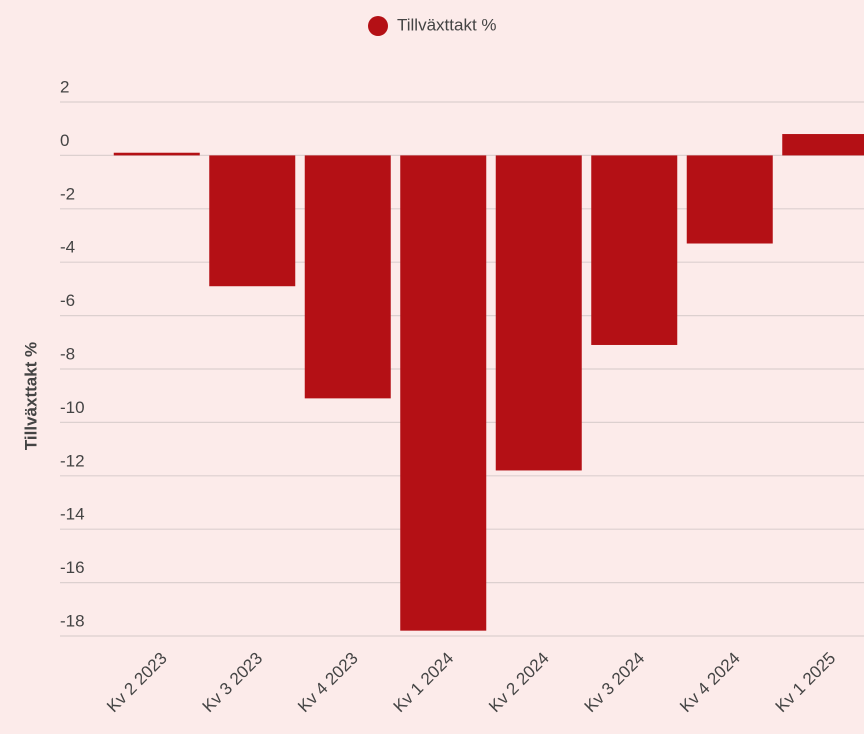 The height and width of the screenshot is (734, 864). Describe the element at coordinates (447, 24) in the screenshot. I see `legend-label: Tillväxttakt %` at that location.